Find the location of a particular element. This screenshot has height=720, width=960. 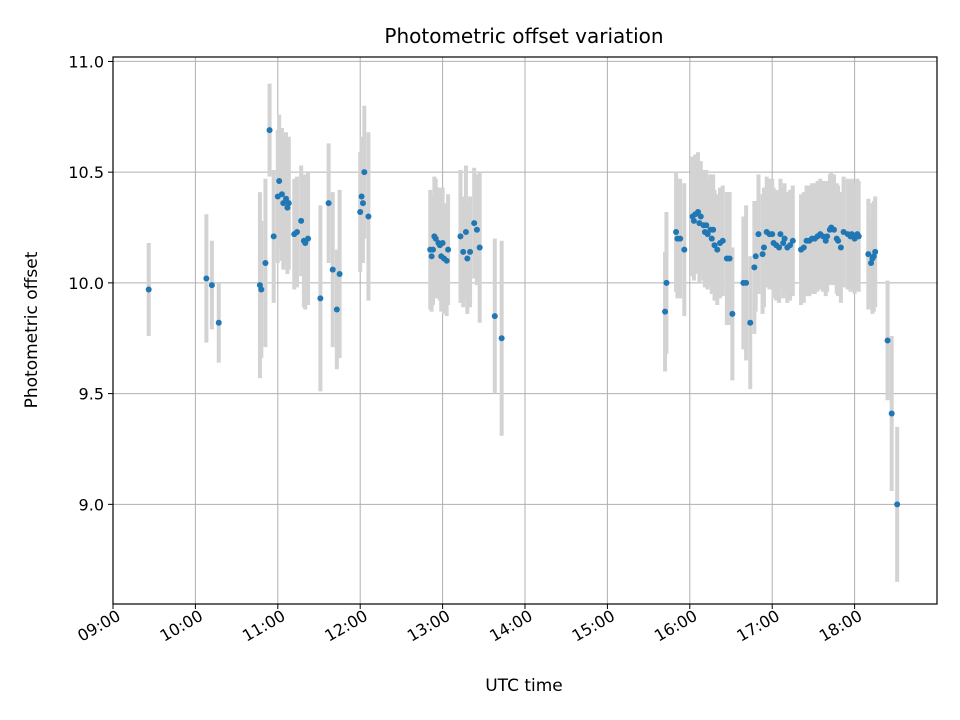

x-tick-label: 16:00 is located at coordinates (675, 626).